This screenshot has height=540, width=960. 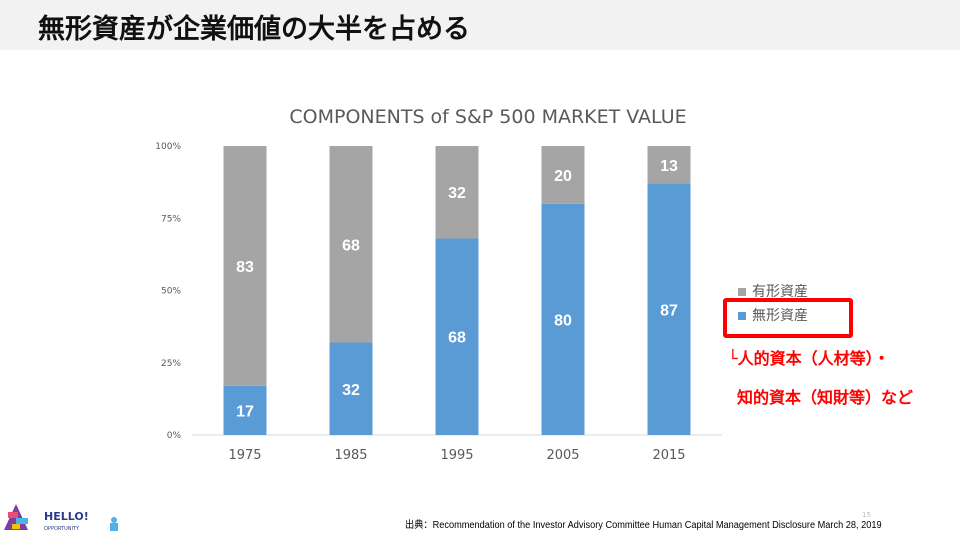 I want to click on data-label: 20, so click(x=563, y=176).